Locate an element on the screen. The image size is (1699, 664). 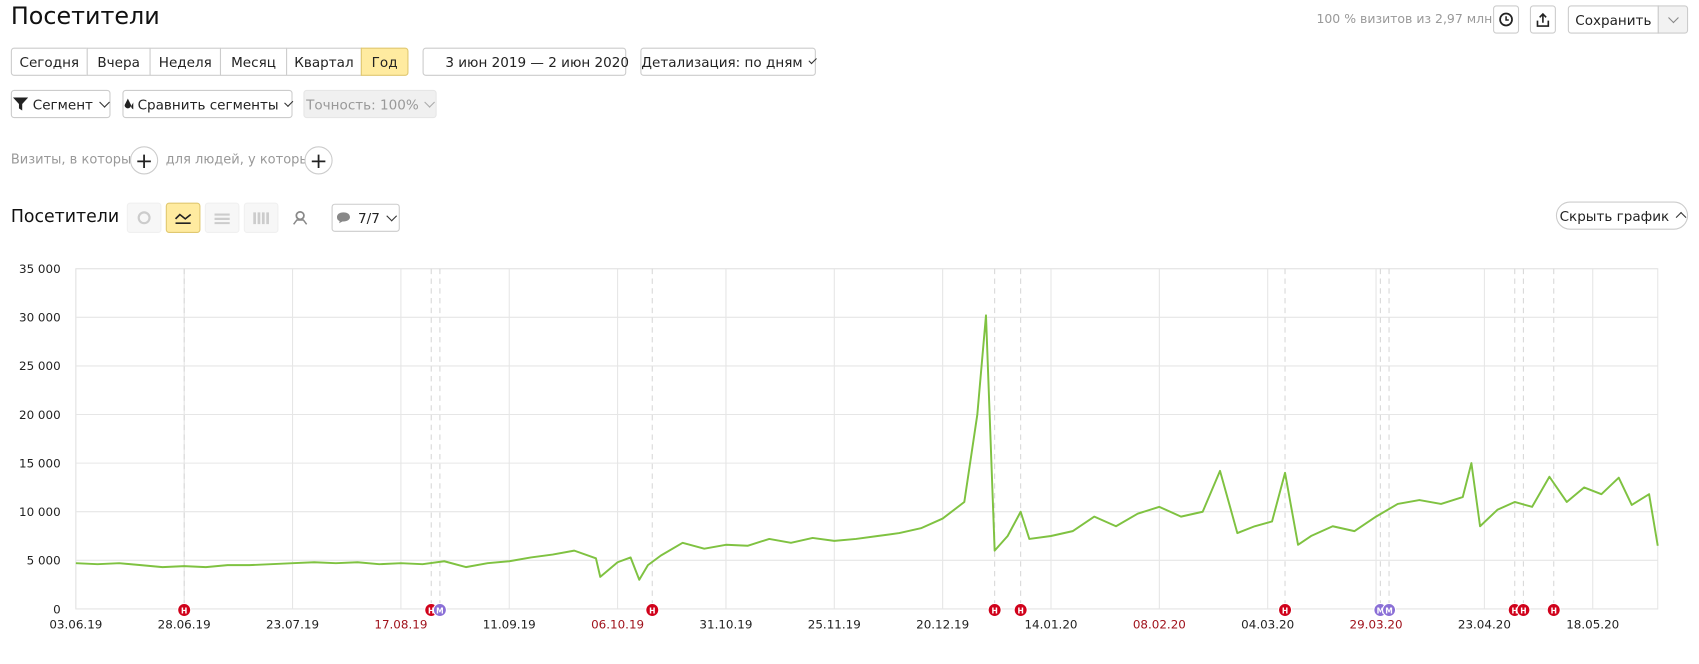
segment-button: Сегмент is located at coordinates (60, 104).